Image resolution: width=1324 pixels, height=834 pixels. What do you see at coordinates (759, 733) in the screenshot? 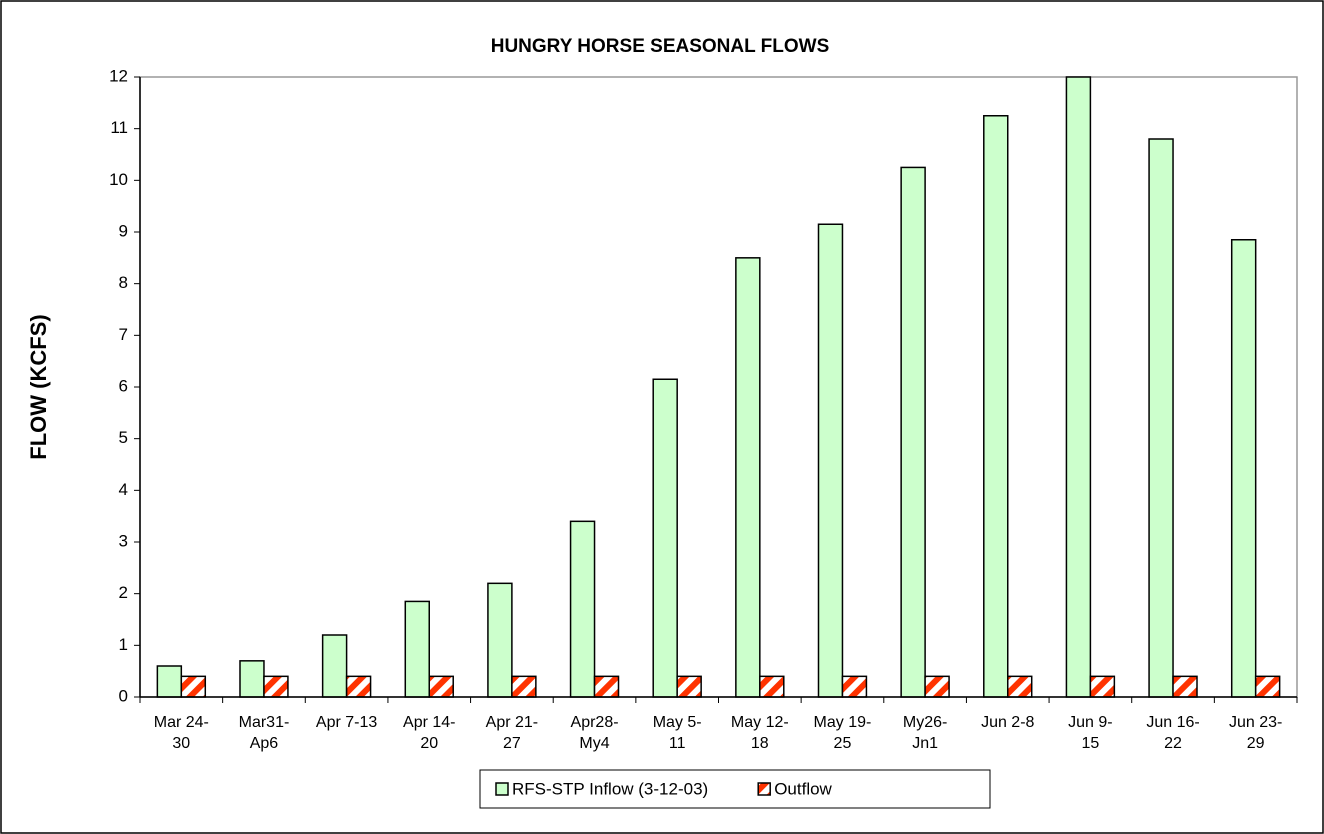
I see `x-tick-label: May 12- 18` at bounding box center [759, 733].